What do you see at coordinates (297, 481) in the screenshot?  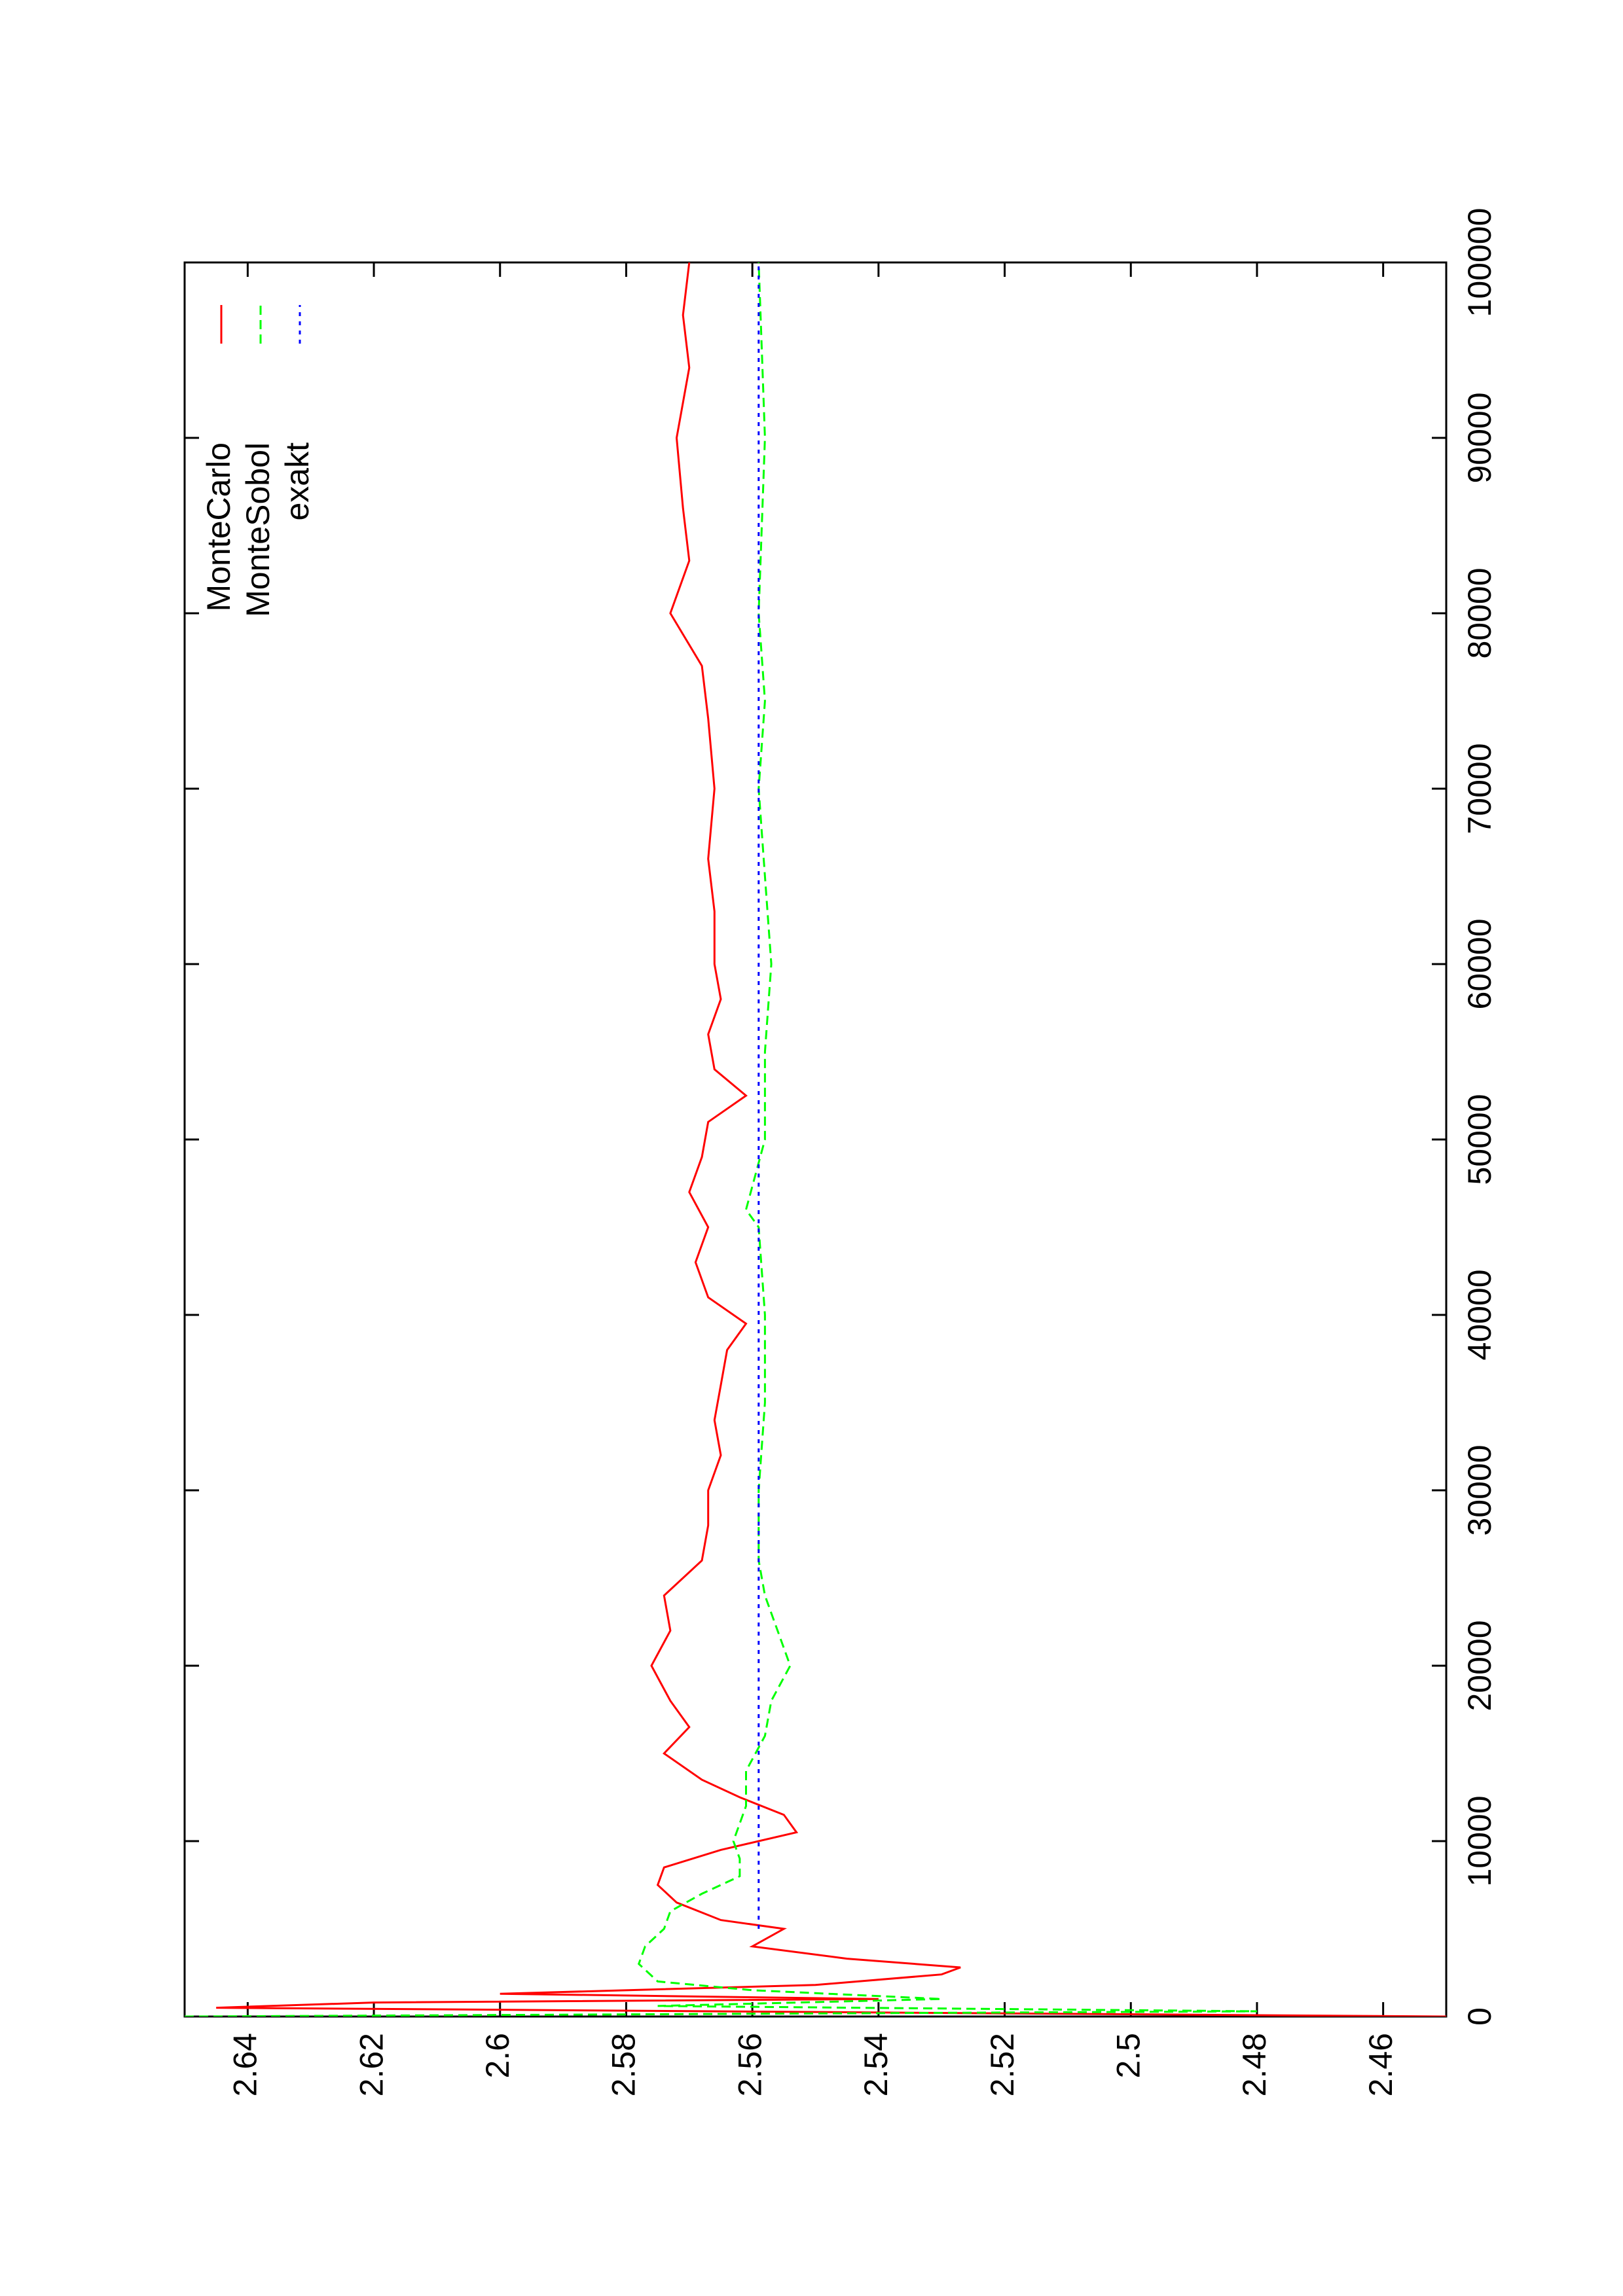 I see `legend-label: exakt` at bounding box center [297, 481].